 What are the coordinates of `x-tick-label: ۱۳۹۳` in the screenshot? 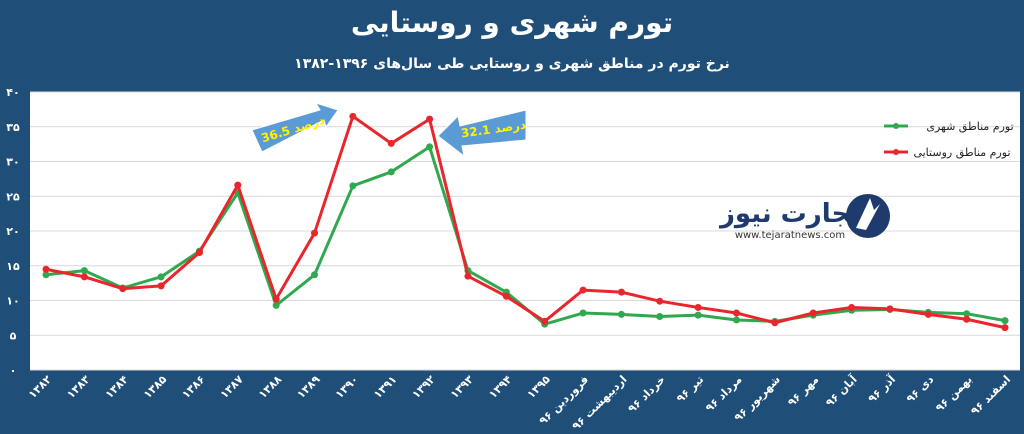 It's located at (462, 387).